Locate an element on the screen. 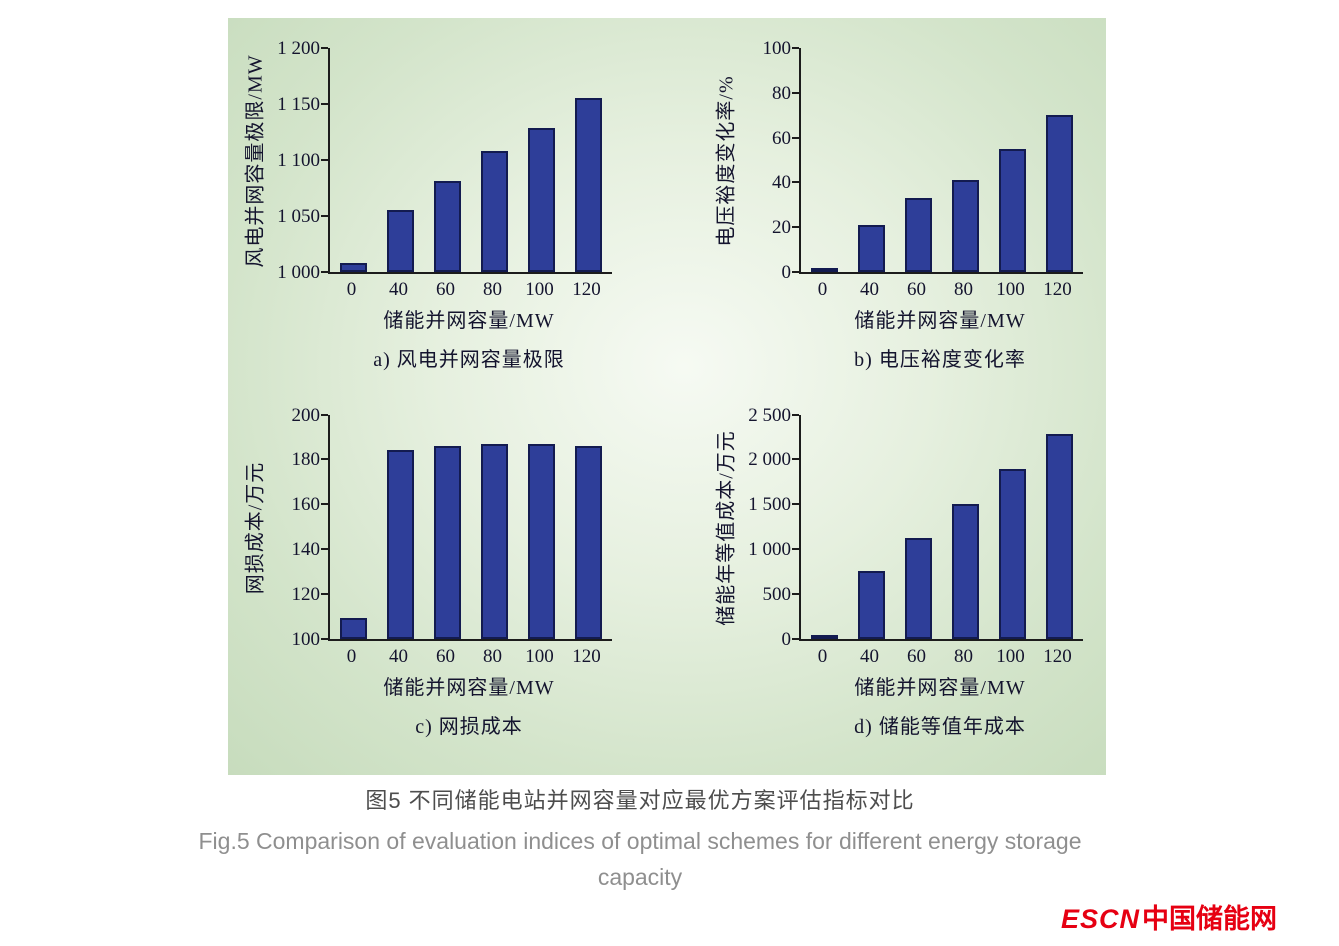  axes-row: 储能年等值成本/万元 0 500 1 000 1 500 2 000 2 500 is located at coordinates (896, 527).